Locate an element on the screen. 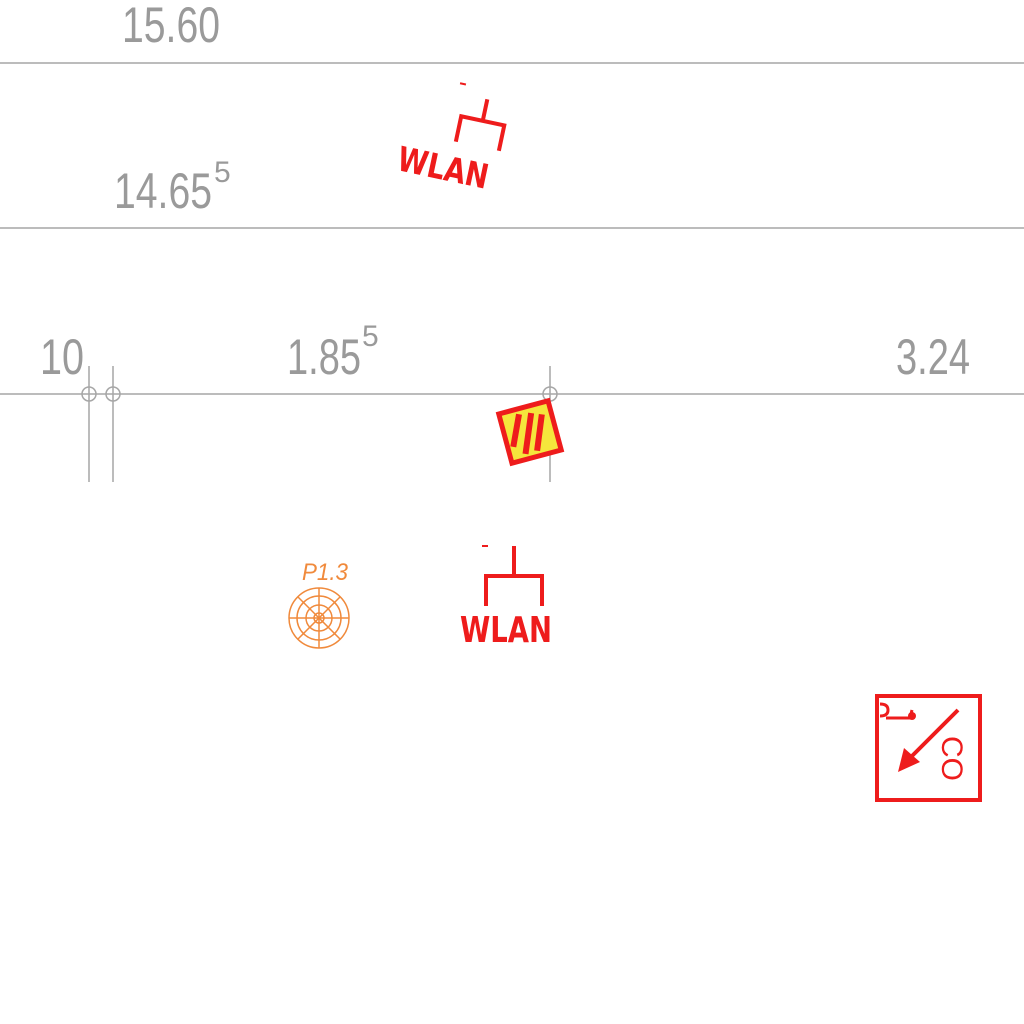  wlan-upper: WLAN is located at coordinates (452, 136).